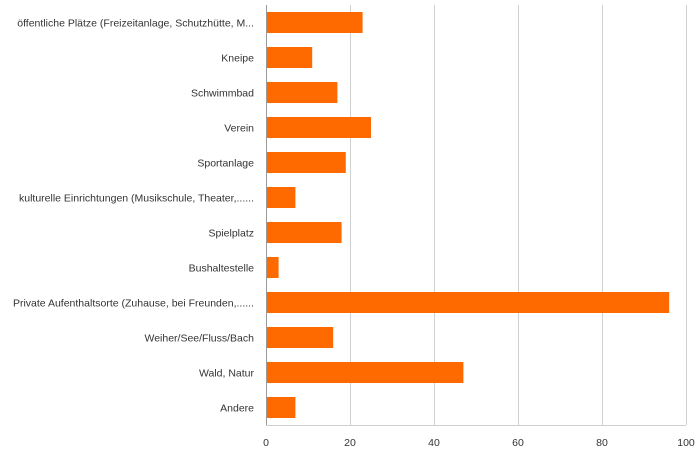  What do you see at coordinates (602, 443) in the screenshot?
I see `x-tick-label: 80` at bounding box center [602, 443].